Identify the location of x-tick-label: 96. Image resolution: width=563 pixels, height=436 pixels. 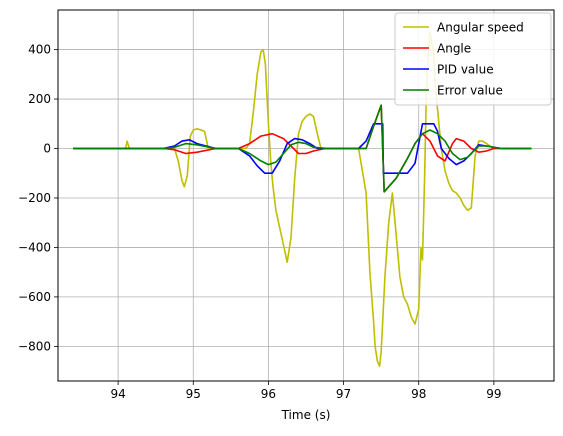
(268, 394).